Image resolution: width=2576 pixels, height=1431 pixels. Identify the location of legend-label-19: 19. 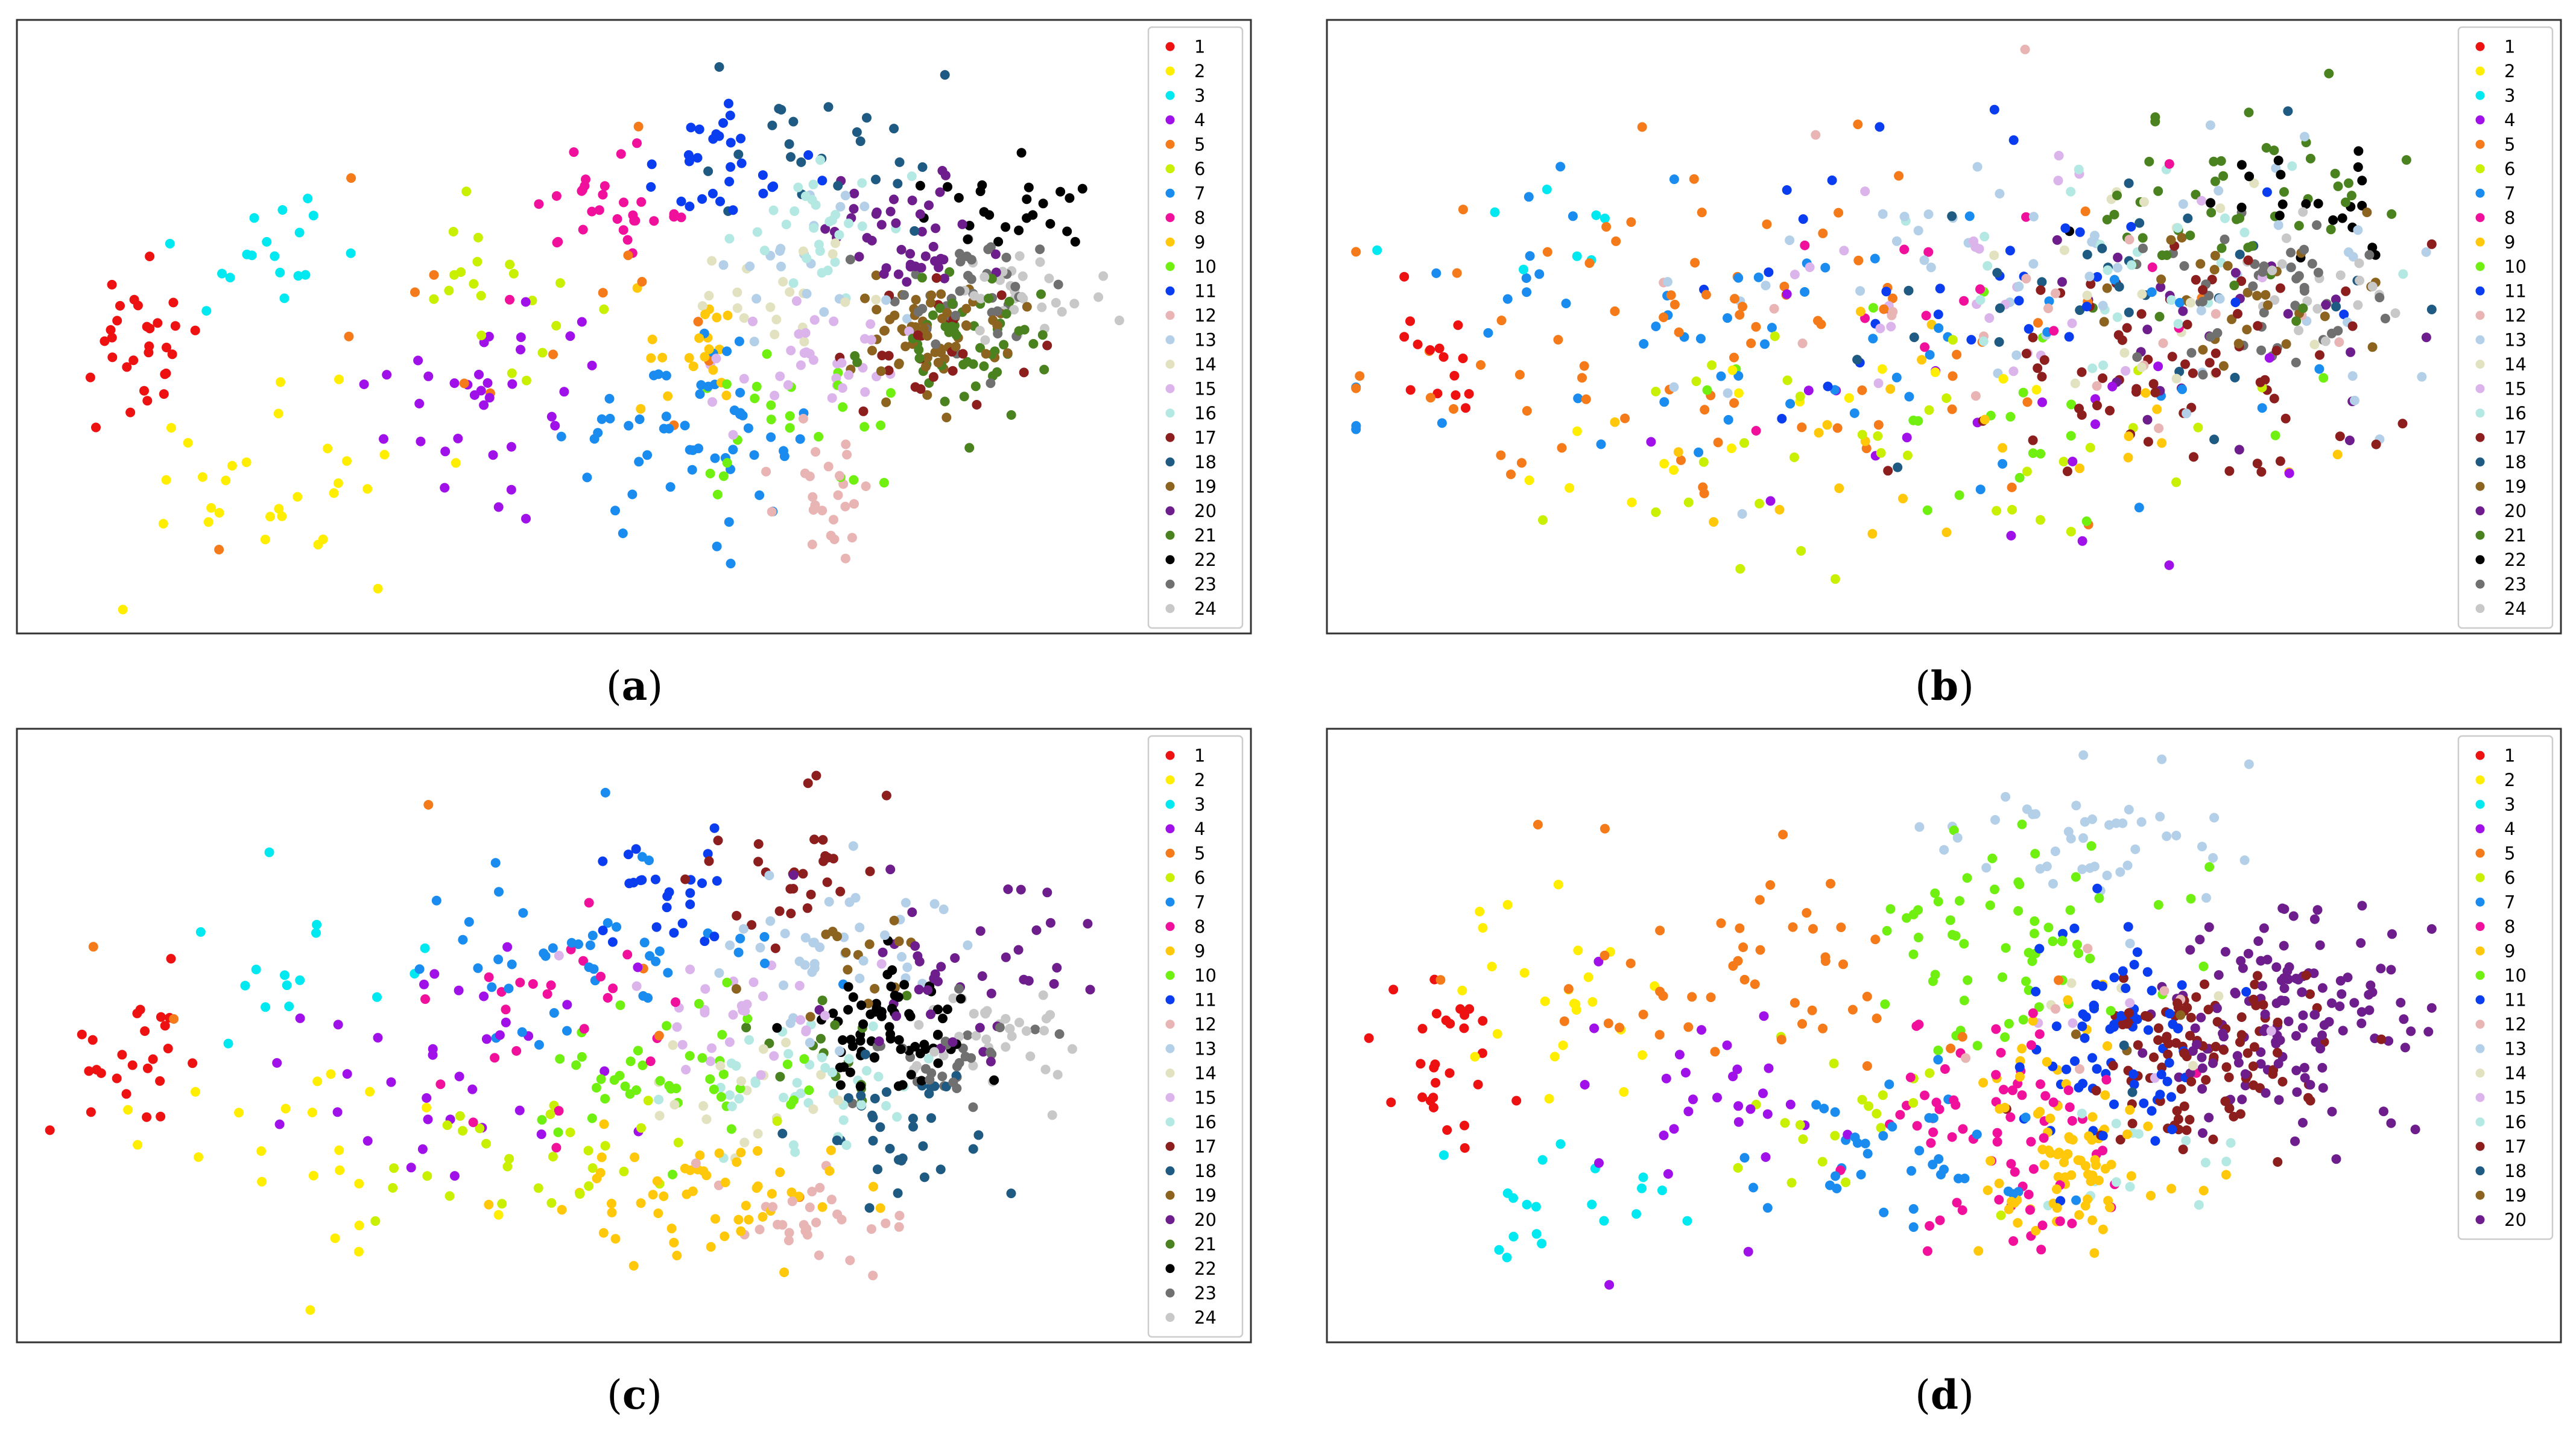
(1205, 487).